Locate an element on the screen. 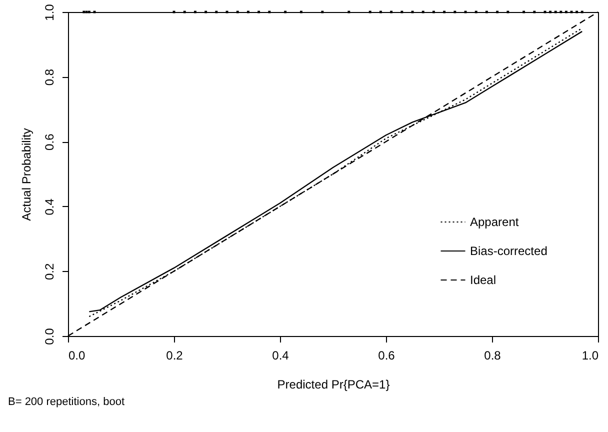  x-tick-label: 0.6 is located at coordinates (387, 355).